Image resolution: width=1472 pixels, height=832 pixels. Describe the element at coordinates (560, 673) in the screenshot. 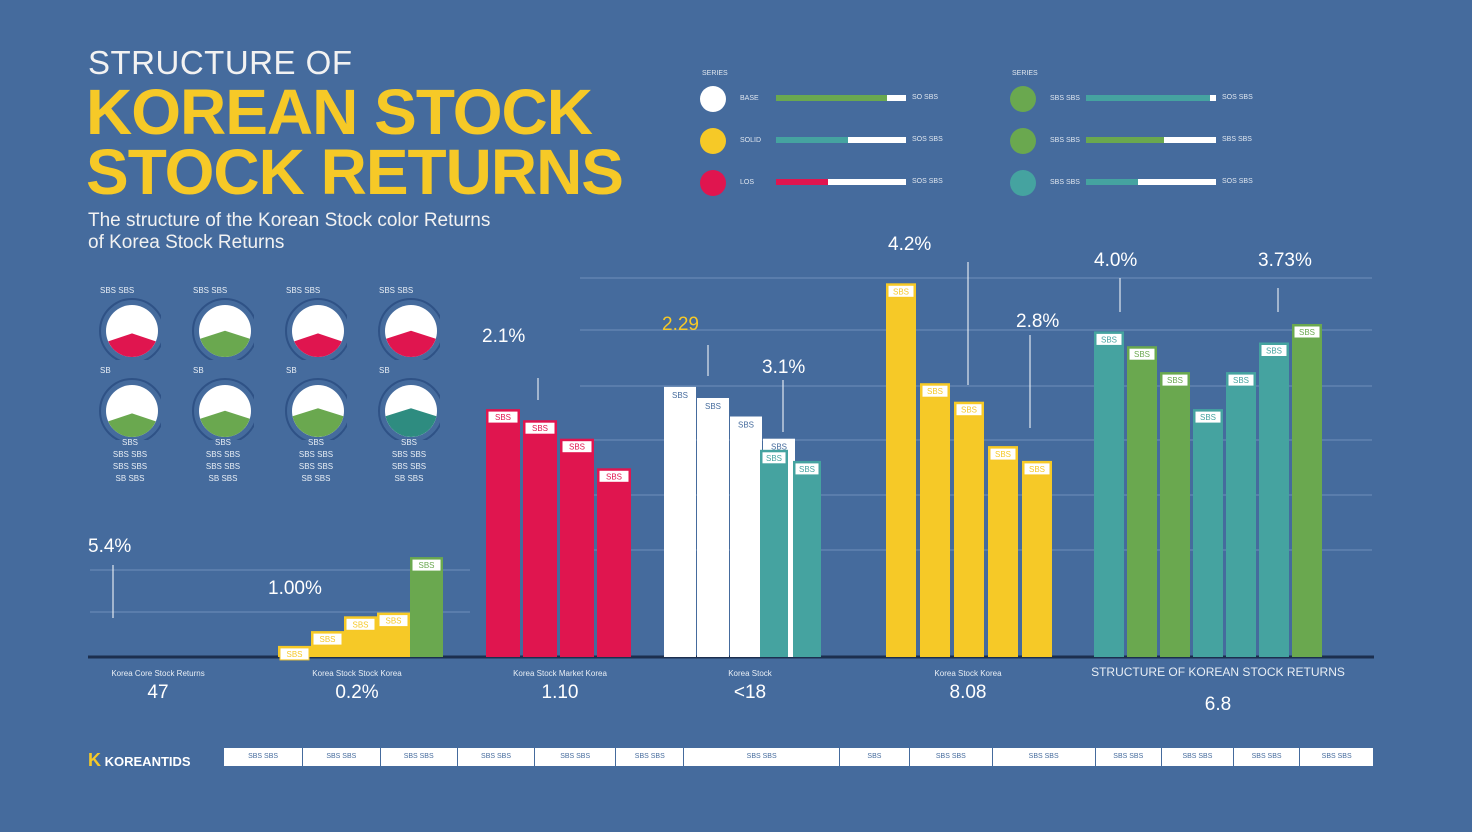

I see `category-label: Korea Stock Market Korea` at that location.